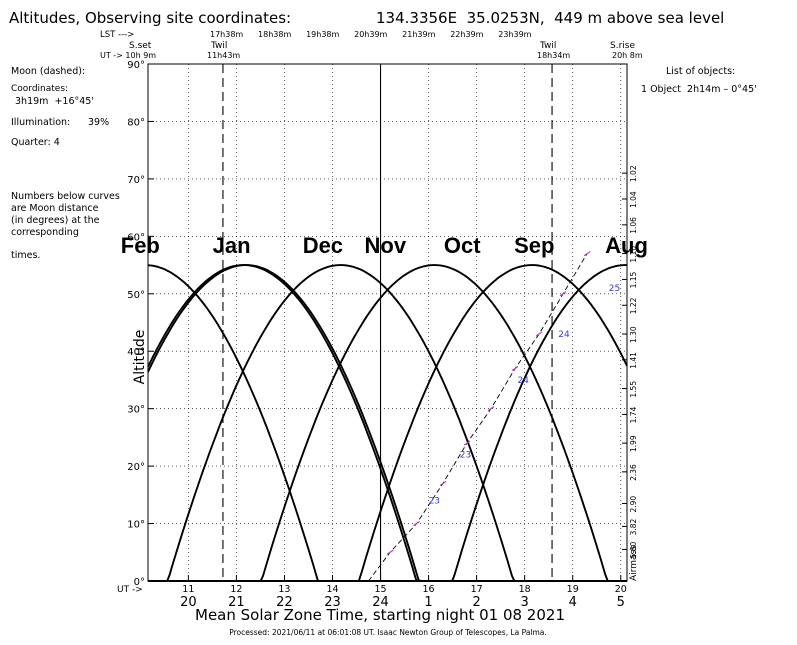  I want to click on object-list-title: List of objects:, so click(700, 71).